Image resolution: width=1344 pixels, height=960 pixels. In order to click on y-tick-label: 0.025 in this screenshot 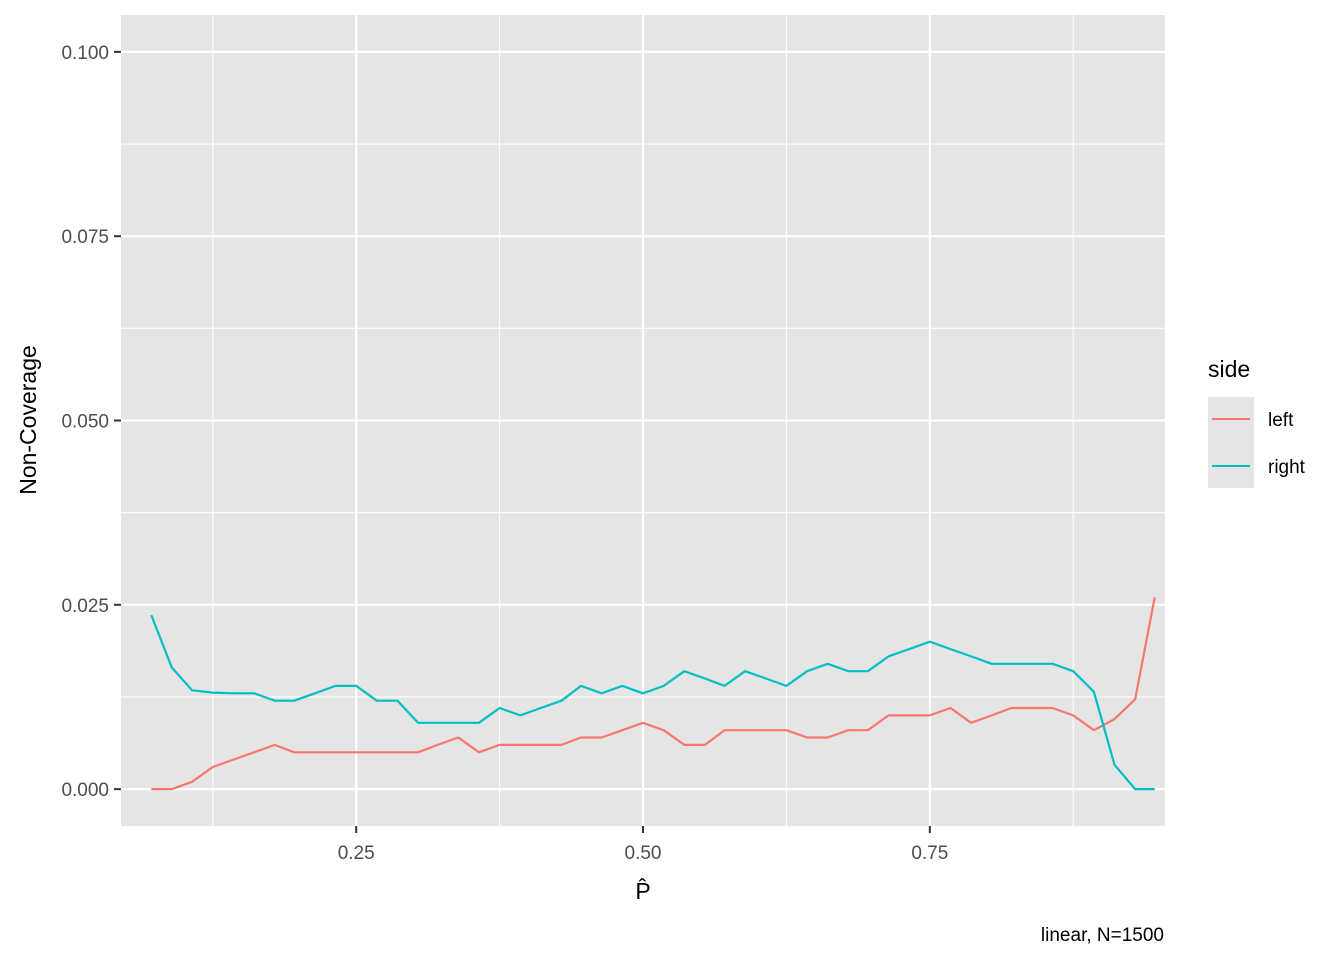, I will do `click(85, 606)`.